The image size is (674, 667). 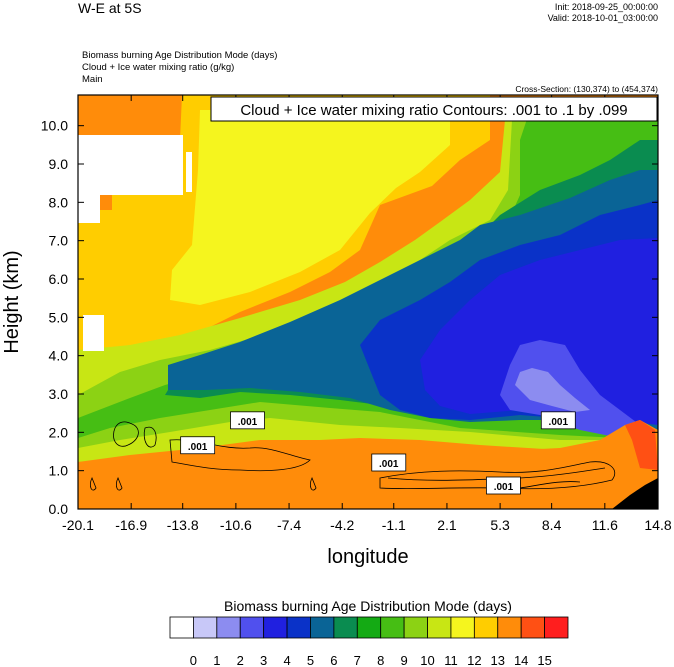 I want to click on y-tick-label: 1.0, so click(x=59, y=471).